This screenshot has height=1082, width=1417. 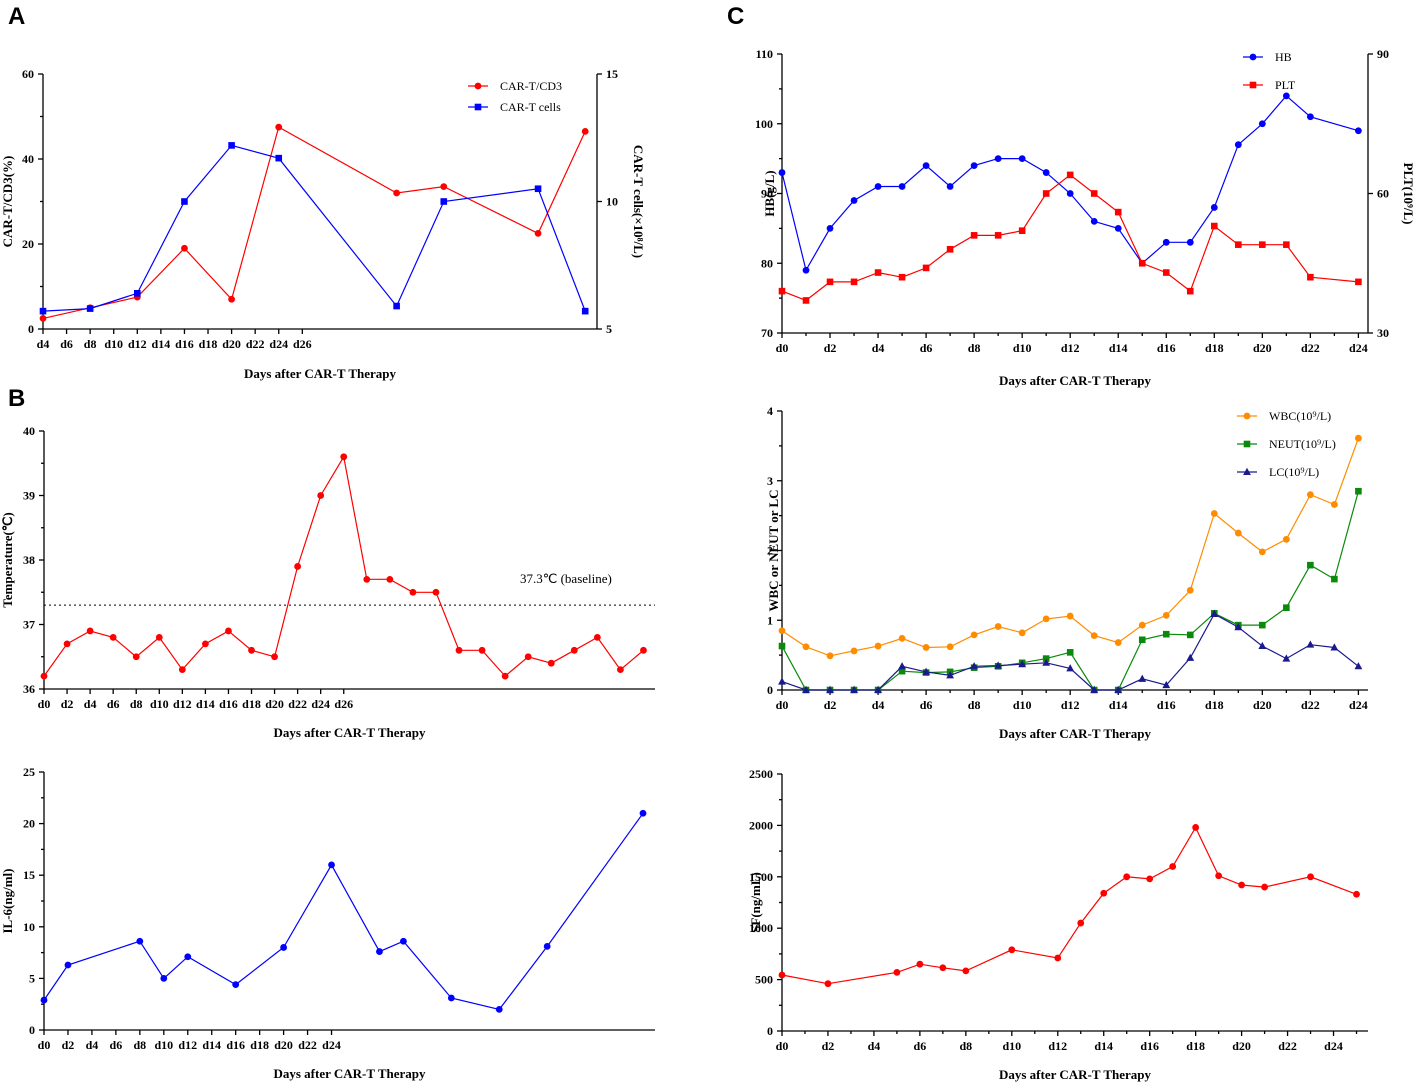 I want to click on y-tick-label: 20, so click(x=29, y=824).